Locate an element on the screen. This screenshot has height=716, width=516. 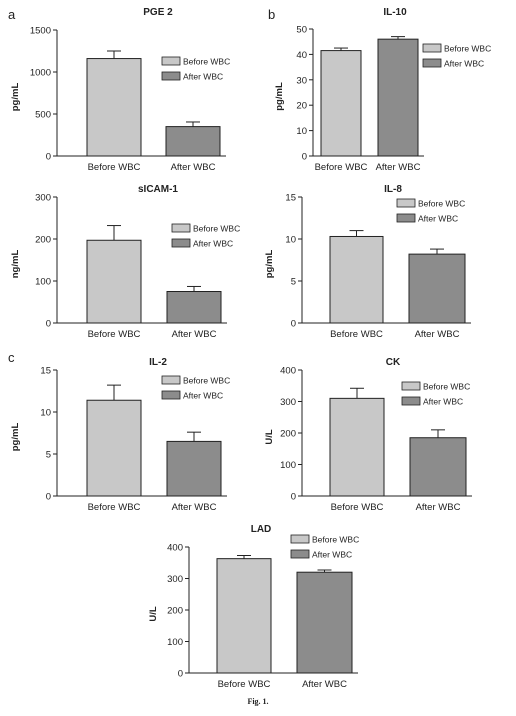
chart-title: LAD is located at coordinates (261, 529).